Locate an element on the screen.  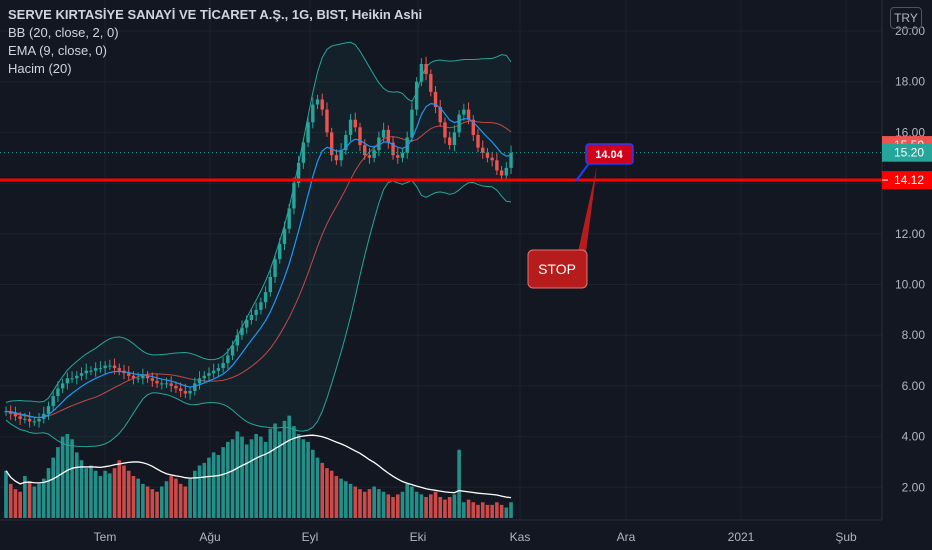
x-tick-label: Kas is located at coordinates (520, 537).